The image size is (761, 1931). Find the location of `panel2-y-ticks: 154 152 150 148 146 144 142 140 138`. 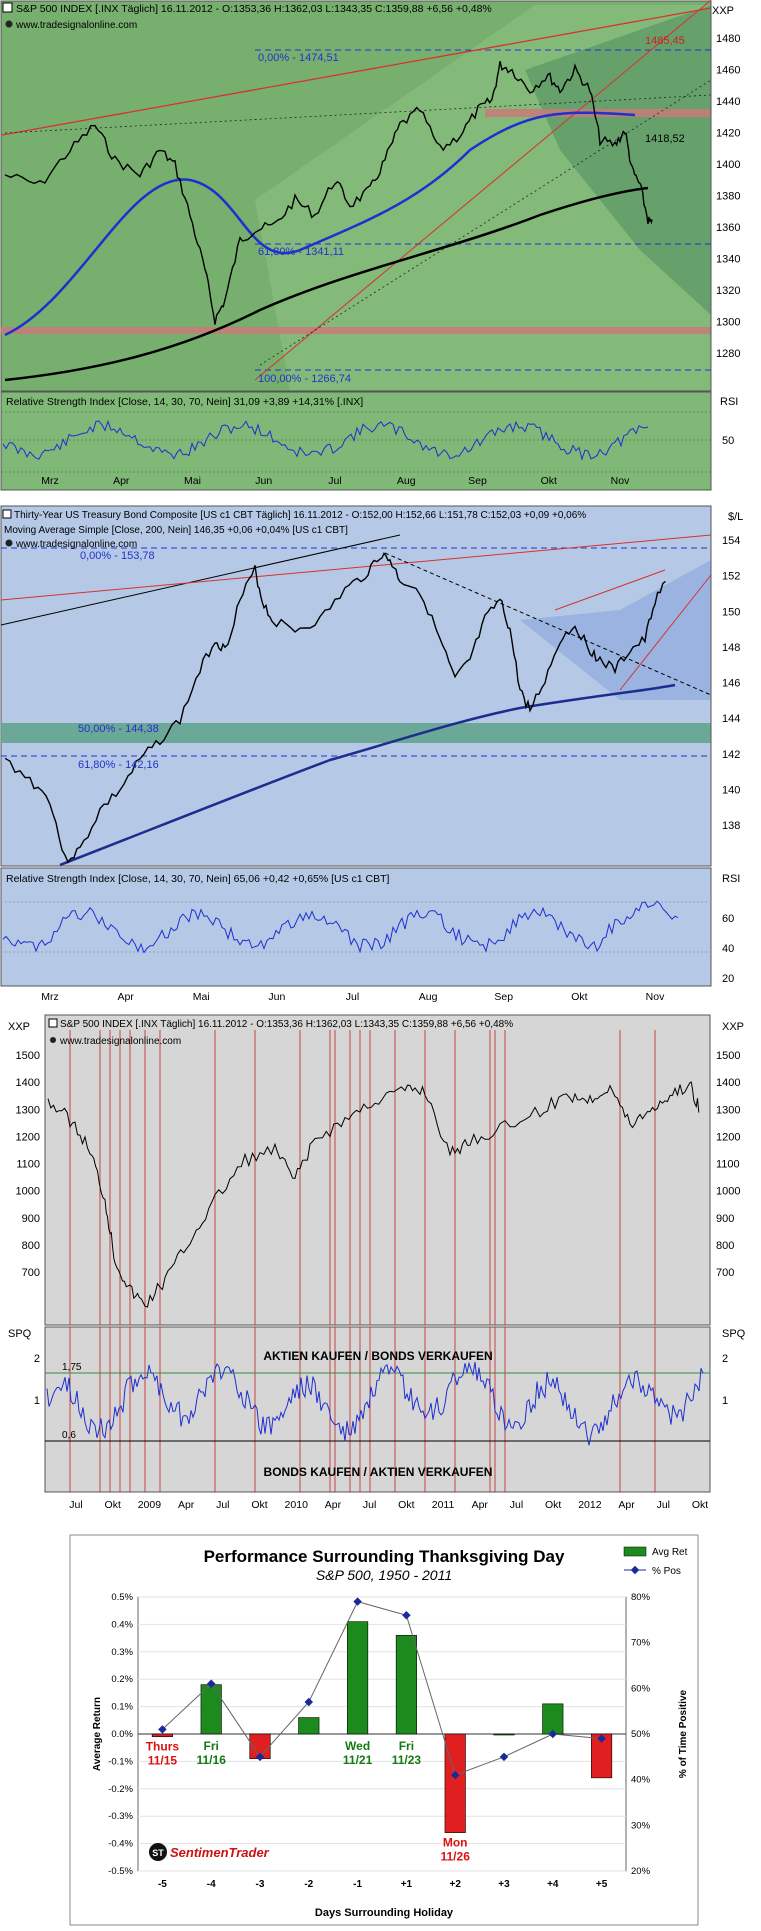

panel2-y-ticks: 154 152 150 148 146 144 142 140 138 is located at coordinates (731, 683).